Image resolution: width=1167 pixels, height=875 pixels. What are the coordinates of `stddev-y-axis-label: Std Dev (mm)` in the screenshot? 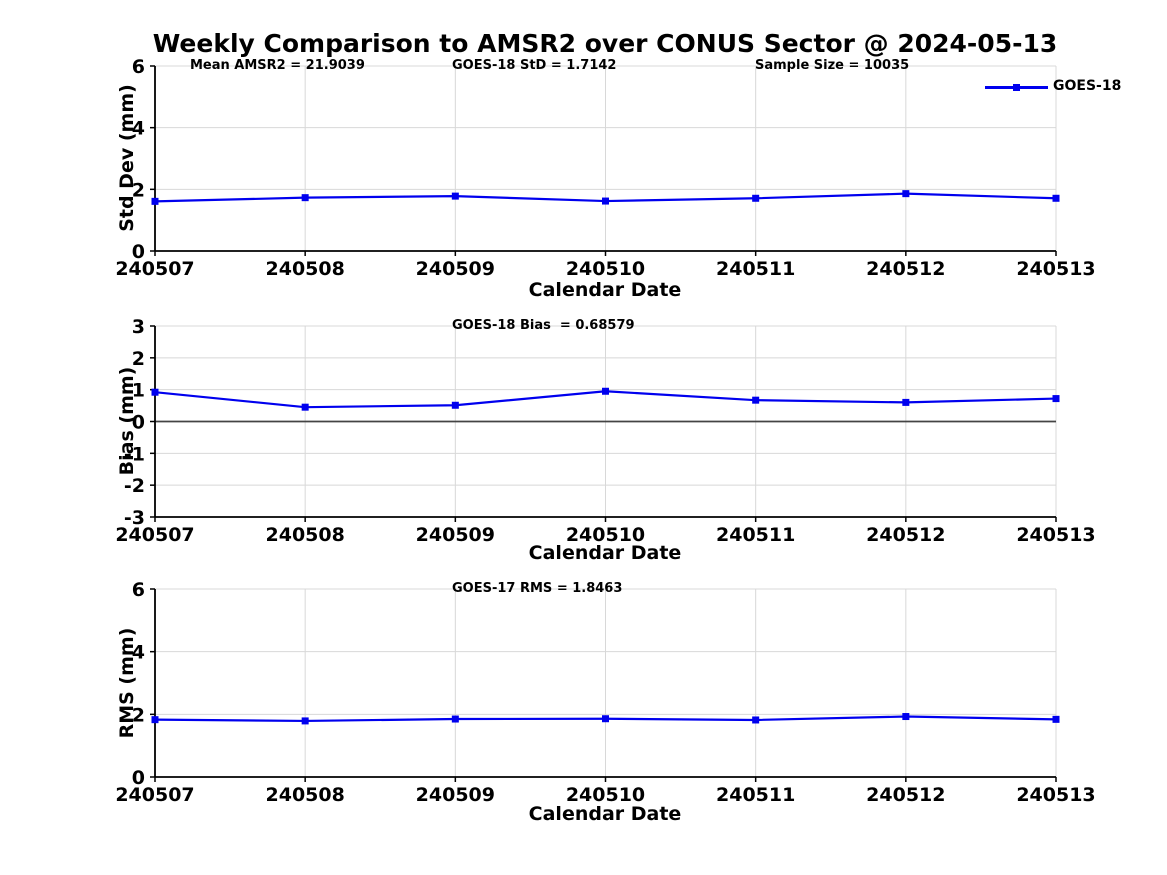 It's located at (127, 158).